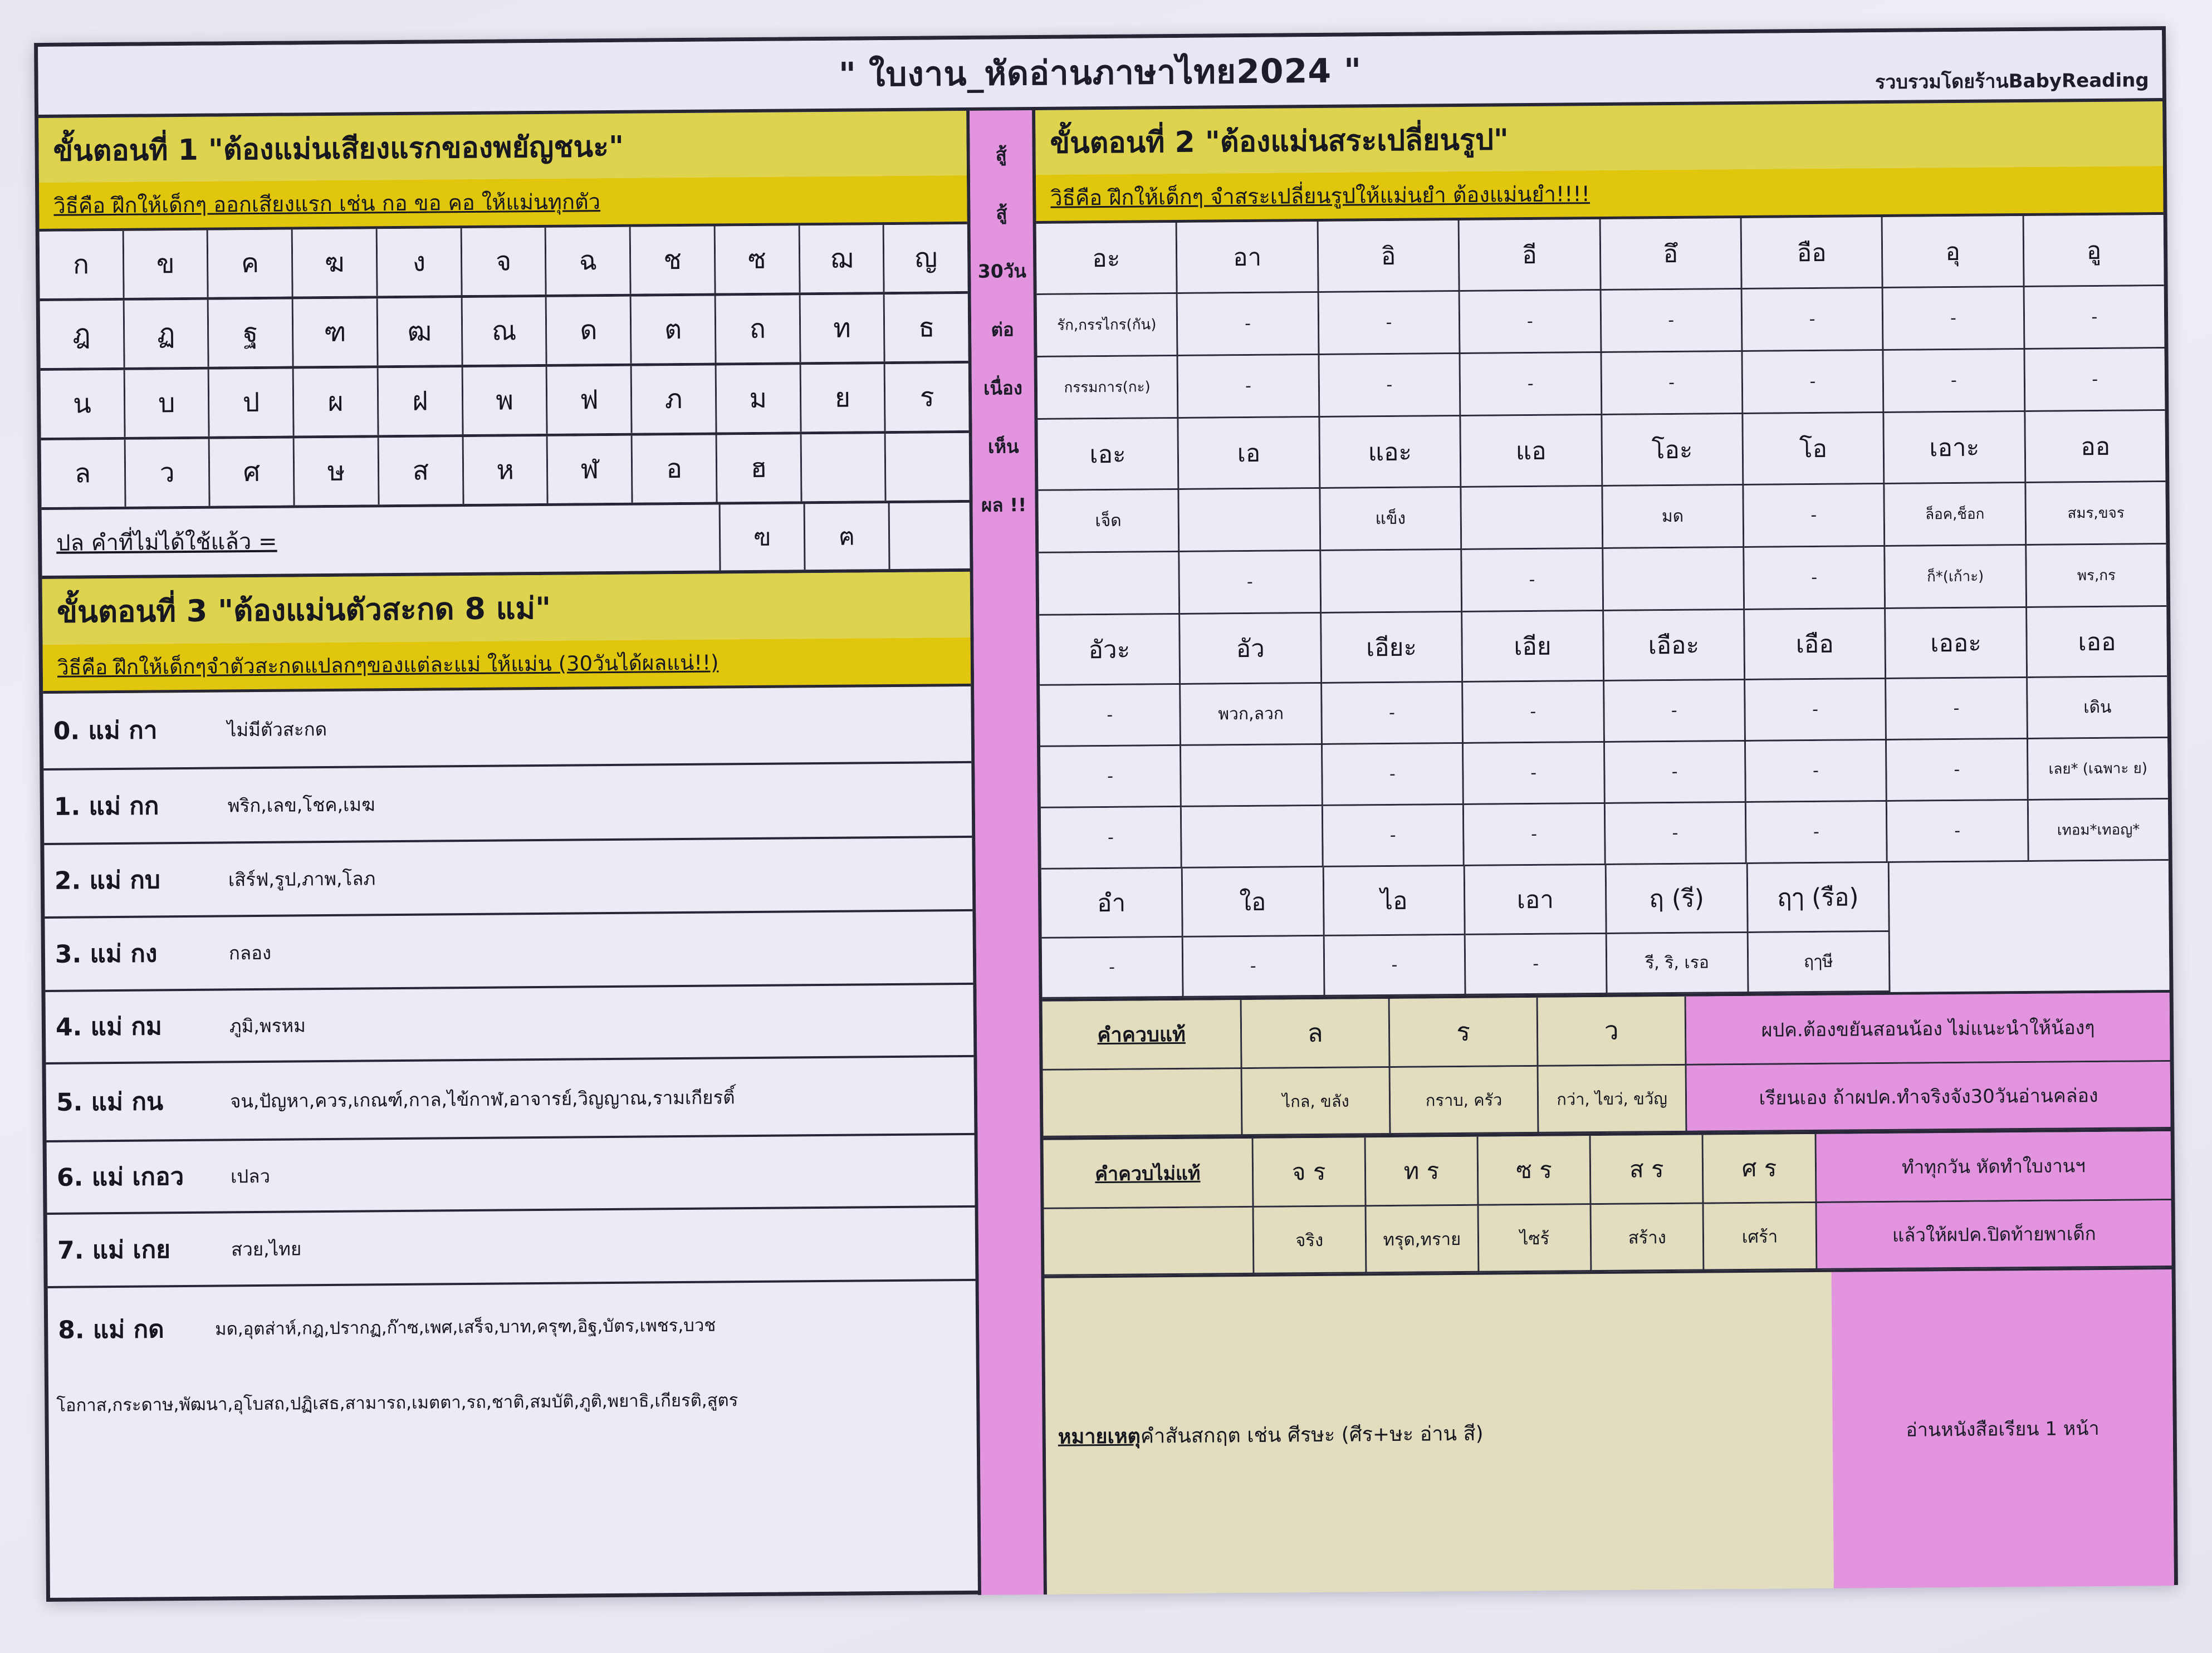 The width and height of the screenshot is (2212, 1653). I want to click on maa-name: 7. แม่ เกย, so click(114, 1250).